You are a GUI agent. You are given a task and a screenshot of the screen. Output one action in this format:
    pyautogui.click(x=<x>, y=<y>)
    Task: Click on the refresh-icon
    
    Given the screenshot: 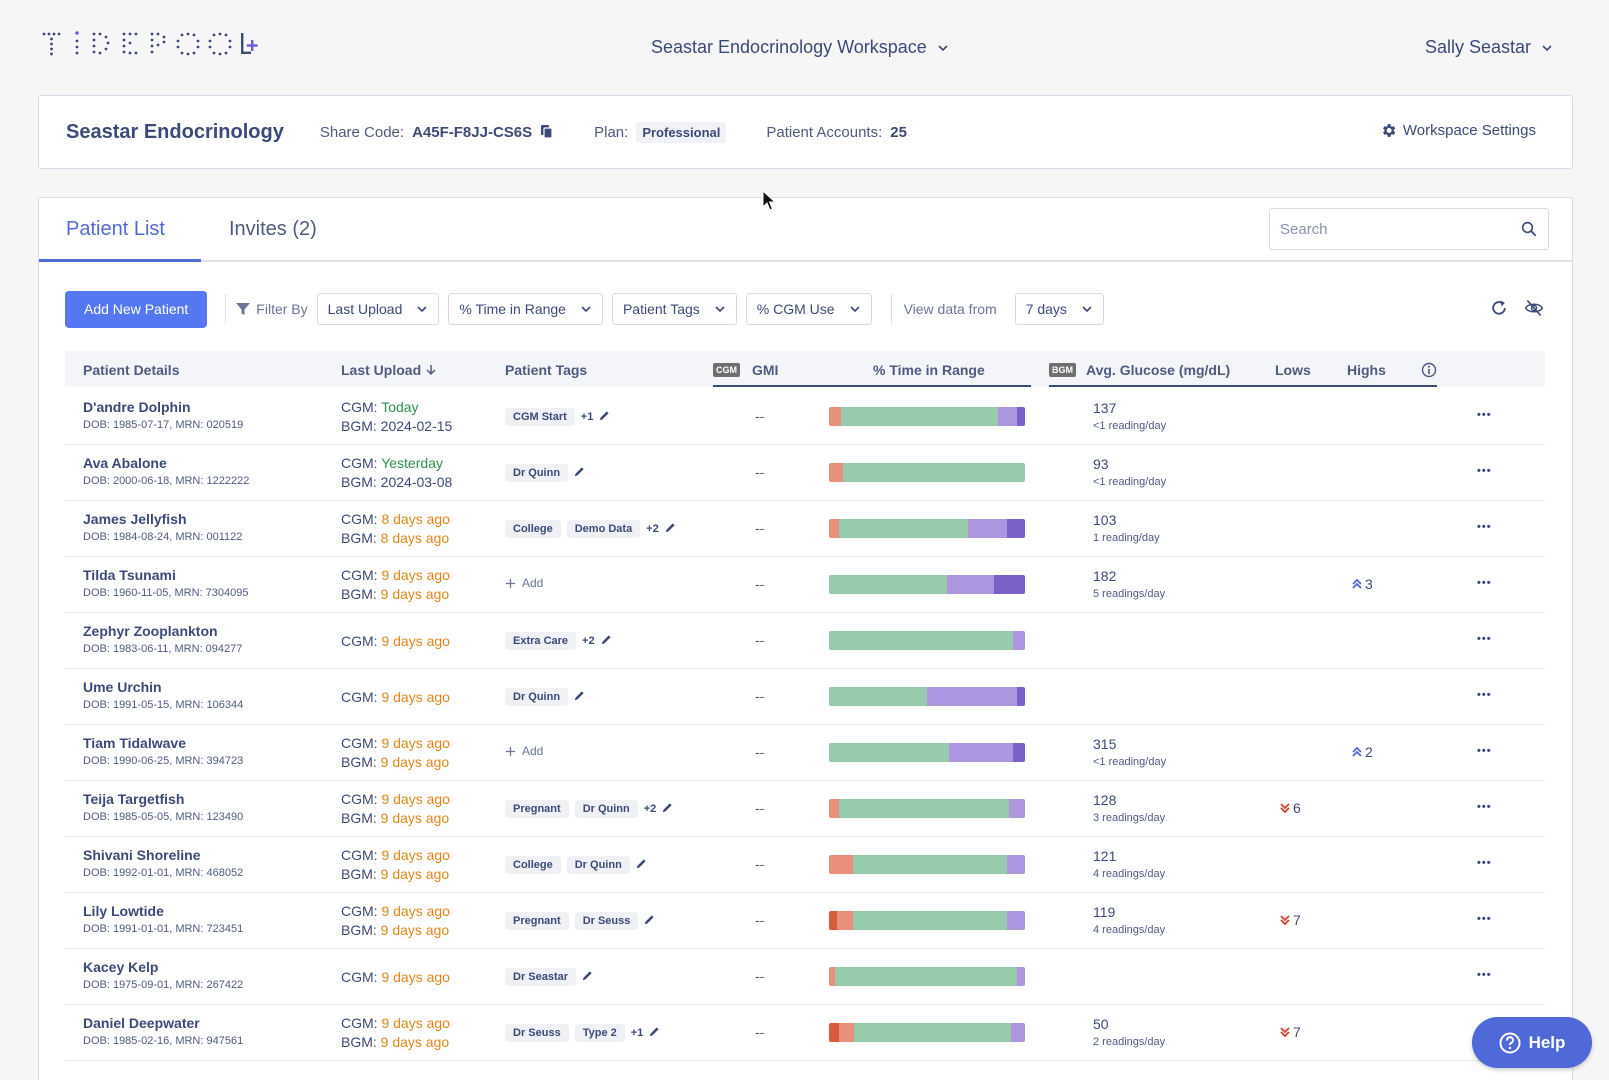 What is the action you would take?
    pyautogui.click(x=1499, y=308)
    